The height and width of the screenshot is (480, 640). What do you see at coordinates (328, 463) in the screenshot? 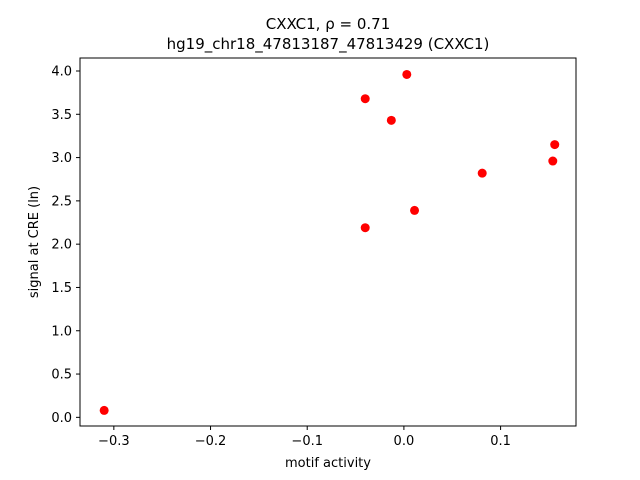
I see `x-axis-label: motif activity` at bounding box center [328, 463].